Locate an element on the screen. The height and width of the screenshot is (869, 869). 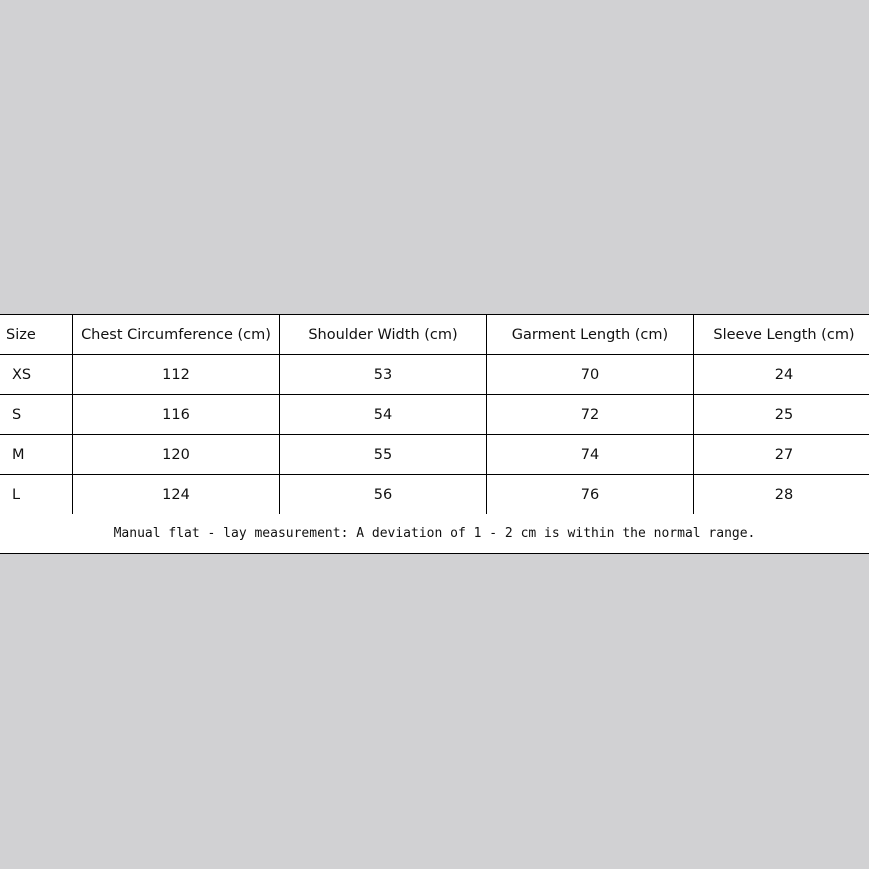
table-row: S 116 54 72 25 is located at coordinates (434, 415).